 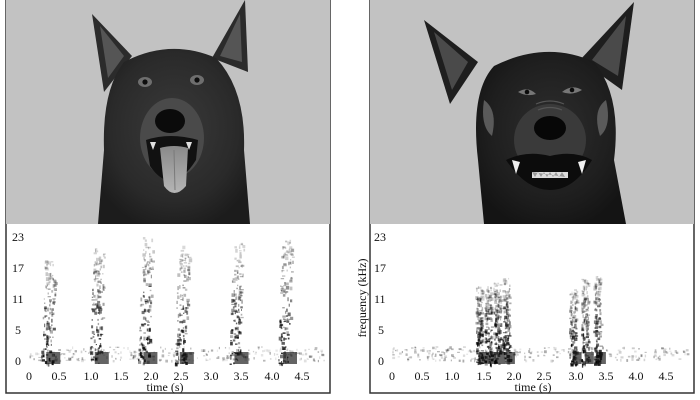 What do you see at coordinates (576, 376) in the screenshot?
I see `right-x-tick: 3.0` at bounding box center [576, 376].